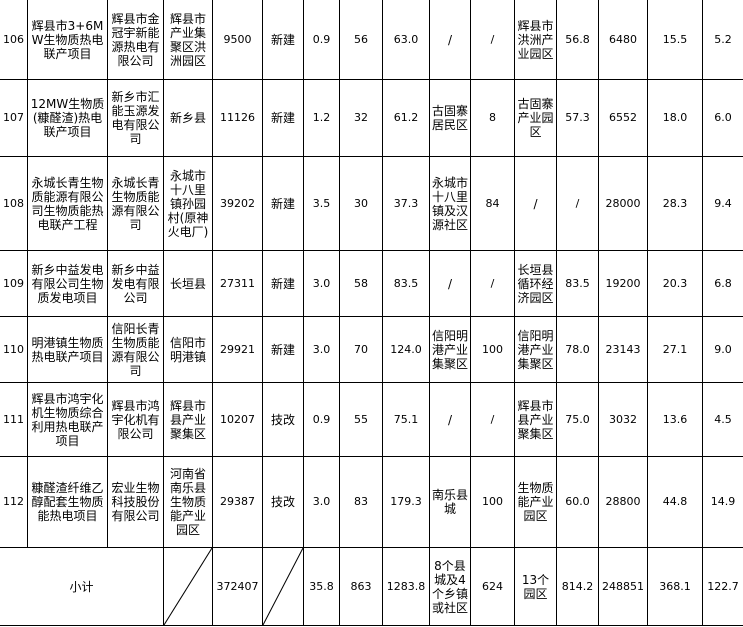 The height and width of the screenshot is (627, 743). What do you see at coordinates (361, 419) in the screenshot?
I see `value-c7: 55` at bounding box center [361, 419].